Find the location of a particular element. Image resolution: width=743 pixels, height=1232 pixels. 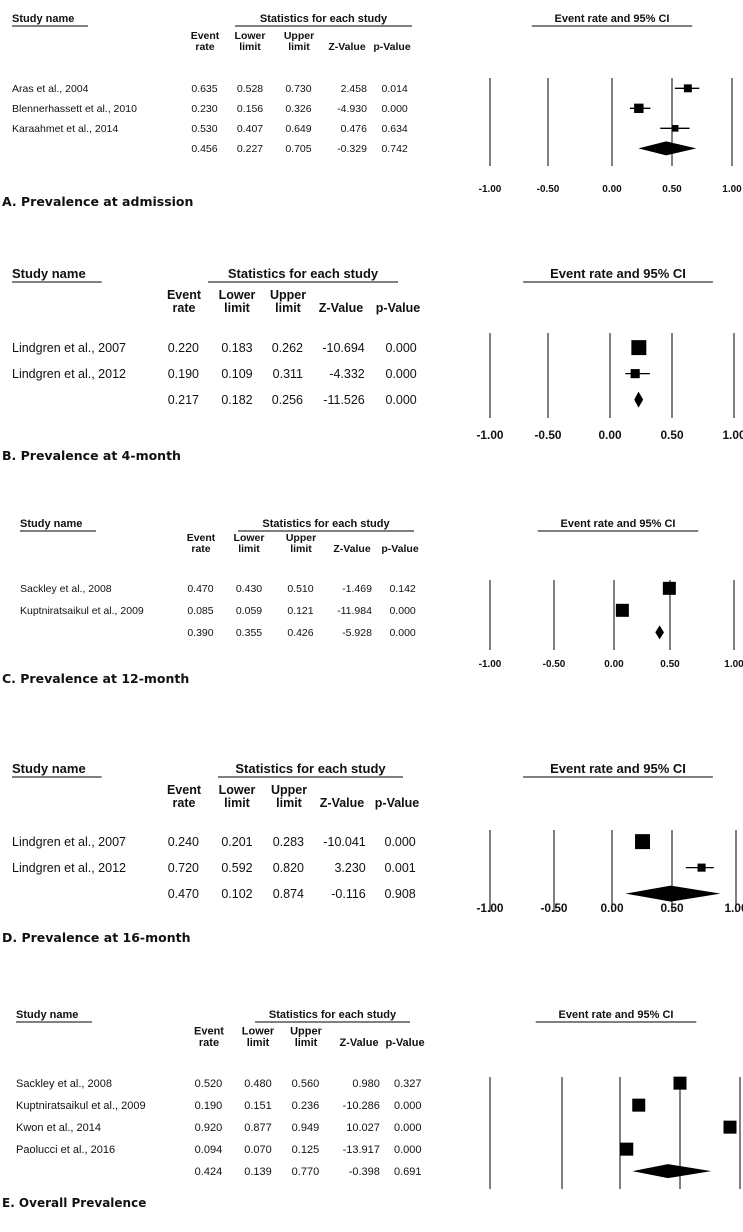

cell-lower-limit: 0.528 is located at coordinates (250, 89).